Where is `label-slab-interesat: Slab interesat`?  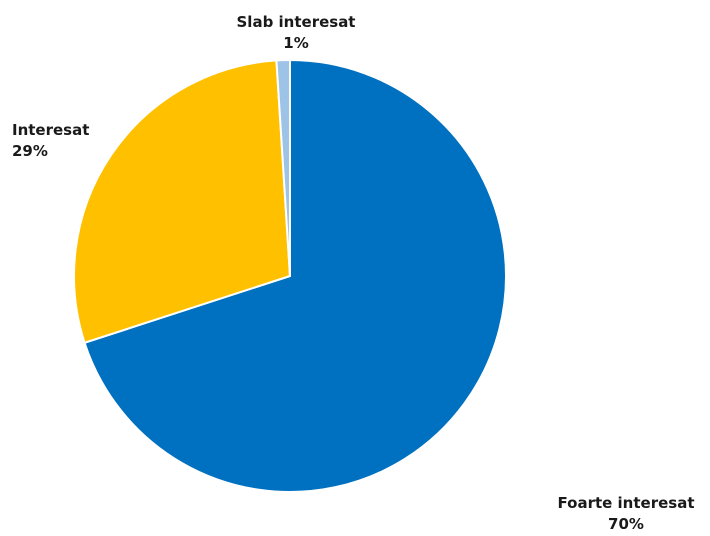
label-slab-interesat: Slab interesat is located at coordinates (296, 22).